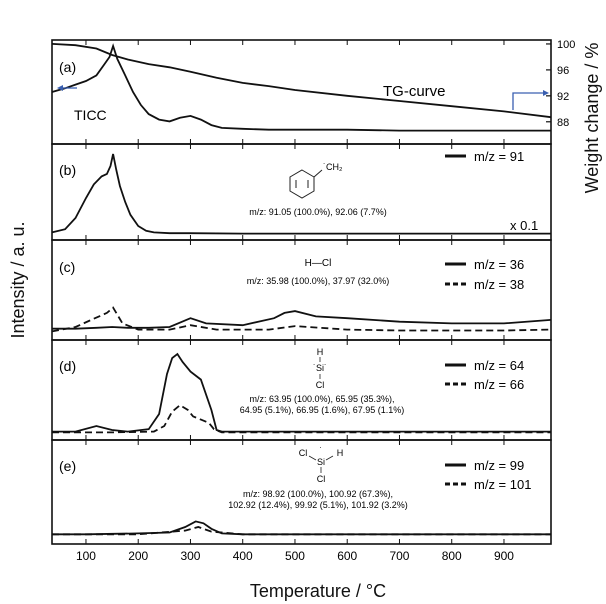 This screenshot has height=604, width=606. I want to click on series-mz91, so click(301, 194).